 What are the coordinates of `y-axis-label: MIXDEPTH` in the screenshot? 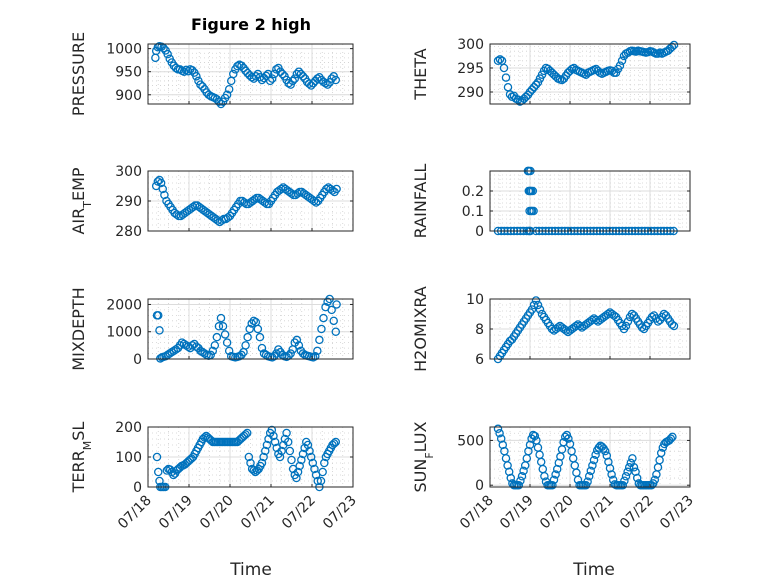 It's located at (78, 328).